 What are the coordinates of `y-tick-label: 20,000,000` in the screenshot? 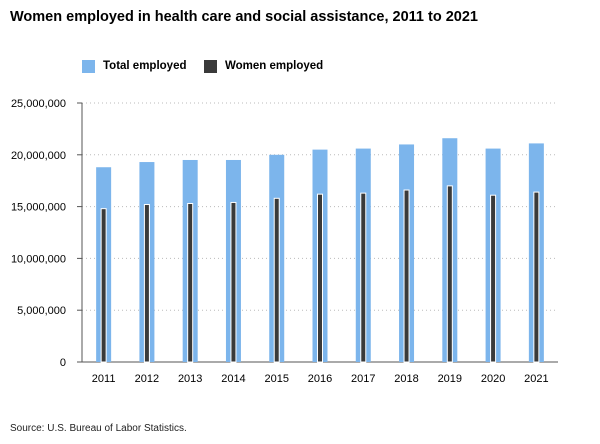 It's located at (38, 156).